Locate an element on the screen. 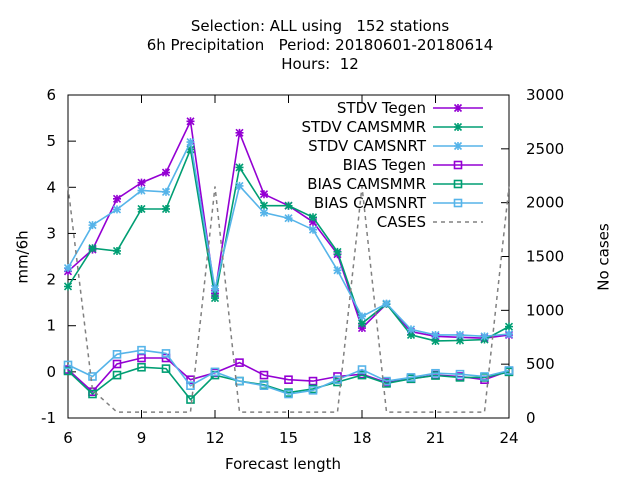 The image size is (640, 480). legend-label: BIAS CAMSMMR is located at coordinates (366, 184).